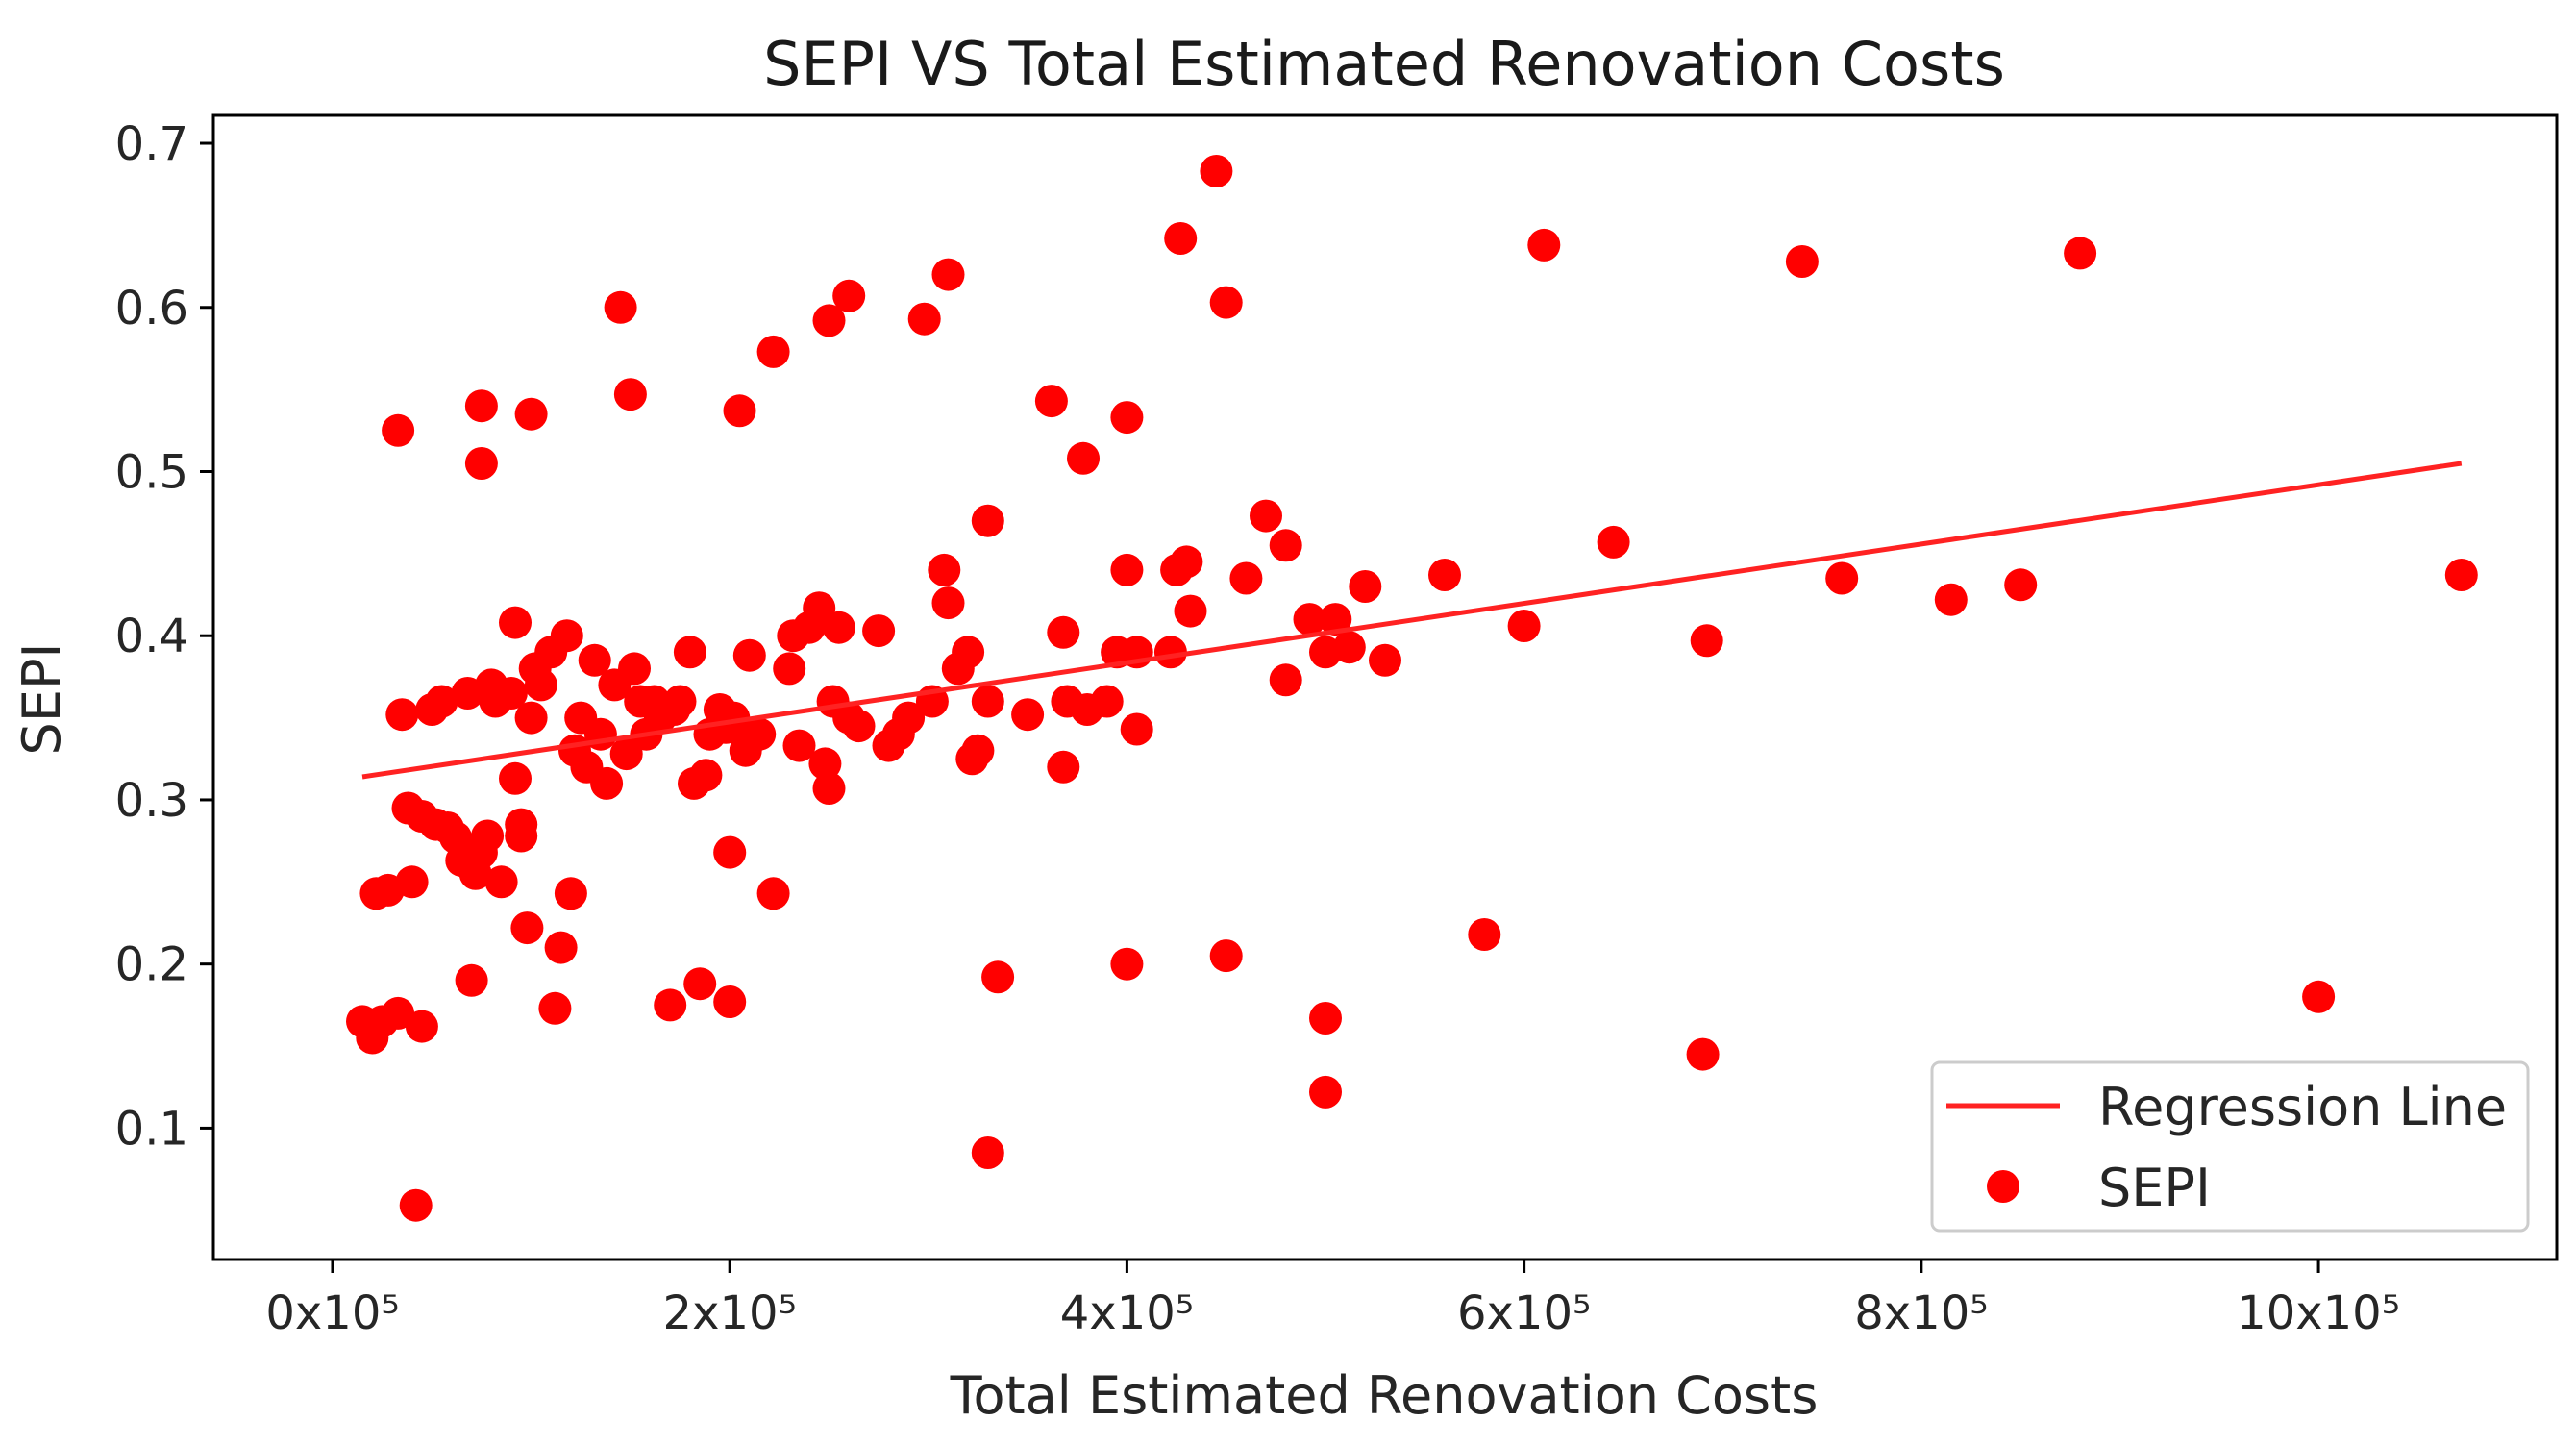 This screenshot has width=2576, height=1446. Describe the element at coordinates (151, 1129) in the screenshot. I see `y-tick-label: 0.1` at that location.